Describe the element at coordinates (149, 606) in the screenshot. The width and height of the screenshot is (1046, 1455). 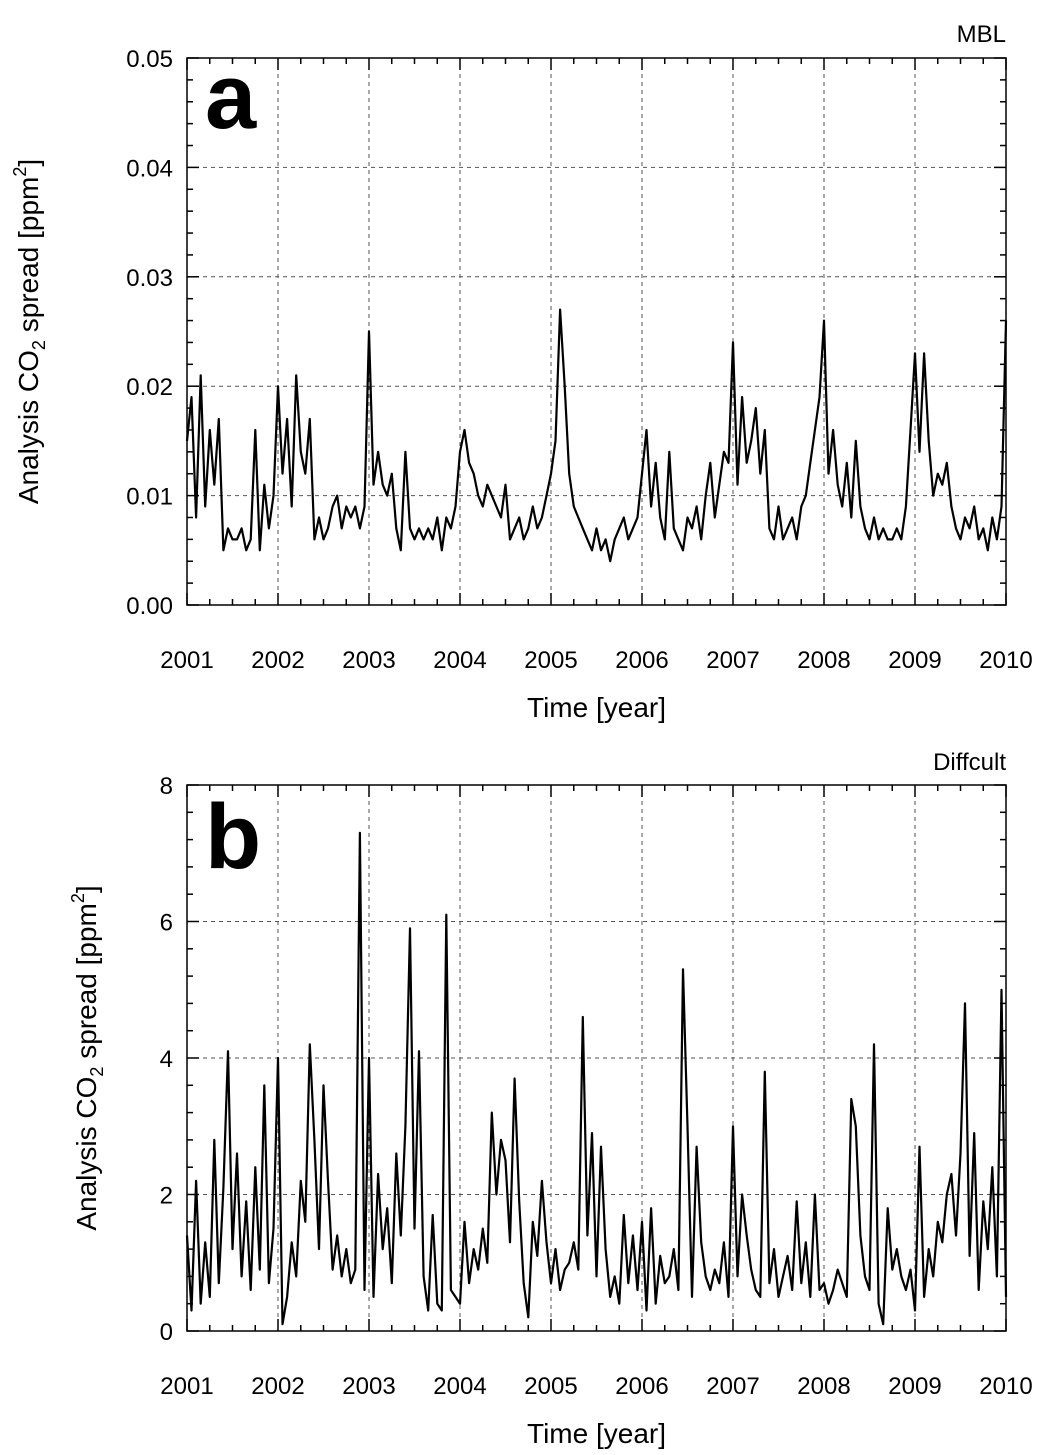
I see `y-tick-label: 0.00` at that location.